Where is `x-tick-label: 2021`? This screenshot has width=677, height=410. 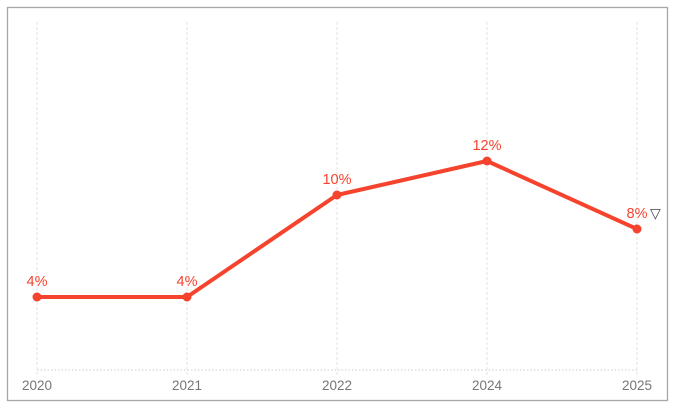 x-tick-label: 2021 is located at coordinates (187, 385).